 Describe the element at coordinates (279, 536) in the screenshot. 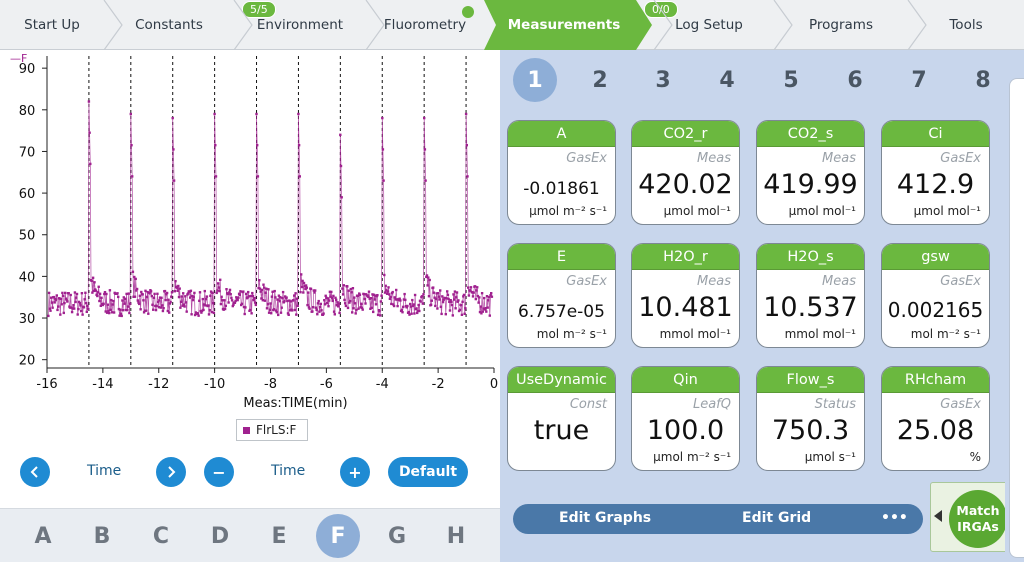

I see `graph-letter-e: E` at that location.